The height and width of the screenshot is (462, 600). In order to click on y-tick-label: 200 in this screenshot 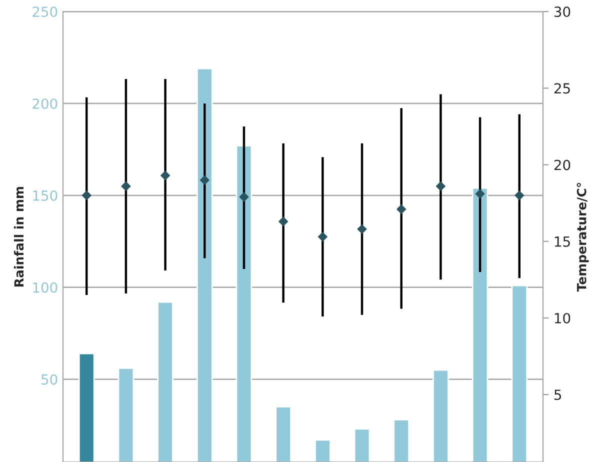, I will do `click(45, 103)`.